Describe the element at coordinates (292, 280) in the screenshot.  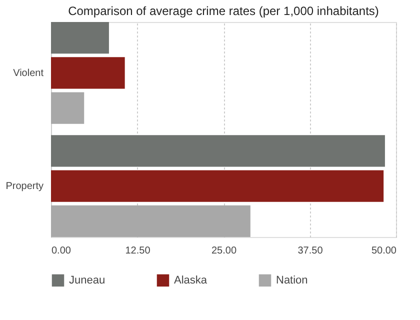
I see `legend-label: Nation` at that location.